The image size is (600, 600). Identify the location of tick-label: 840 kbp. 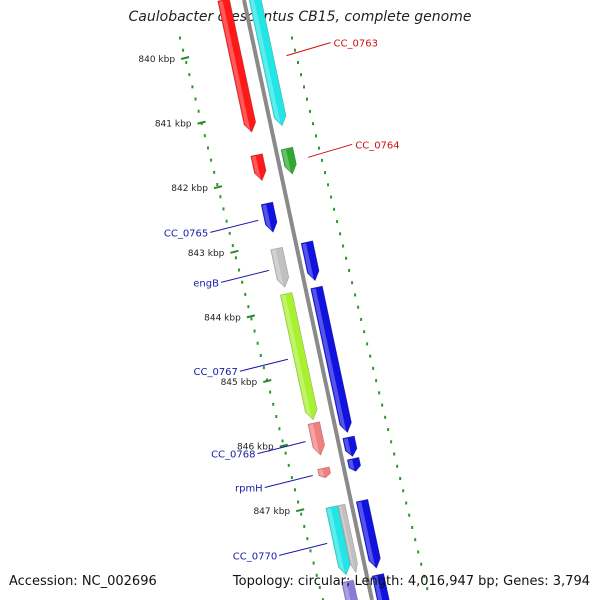
(156, 60).